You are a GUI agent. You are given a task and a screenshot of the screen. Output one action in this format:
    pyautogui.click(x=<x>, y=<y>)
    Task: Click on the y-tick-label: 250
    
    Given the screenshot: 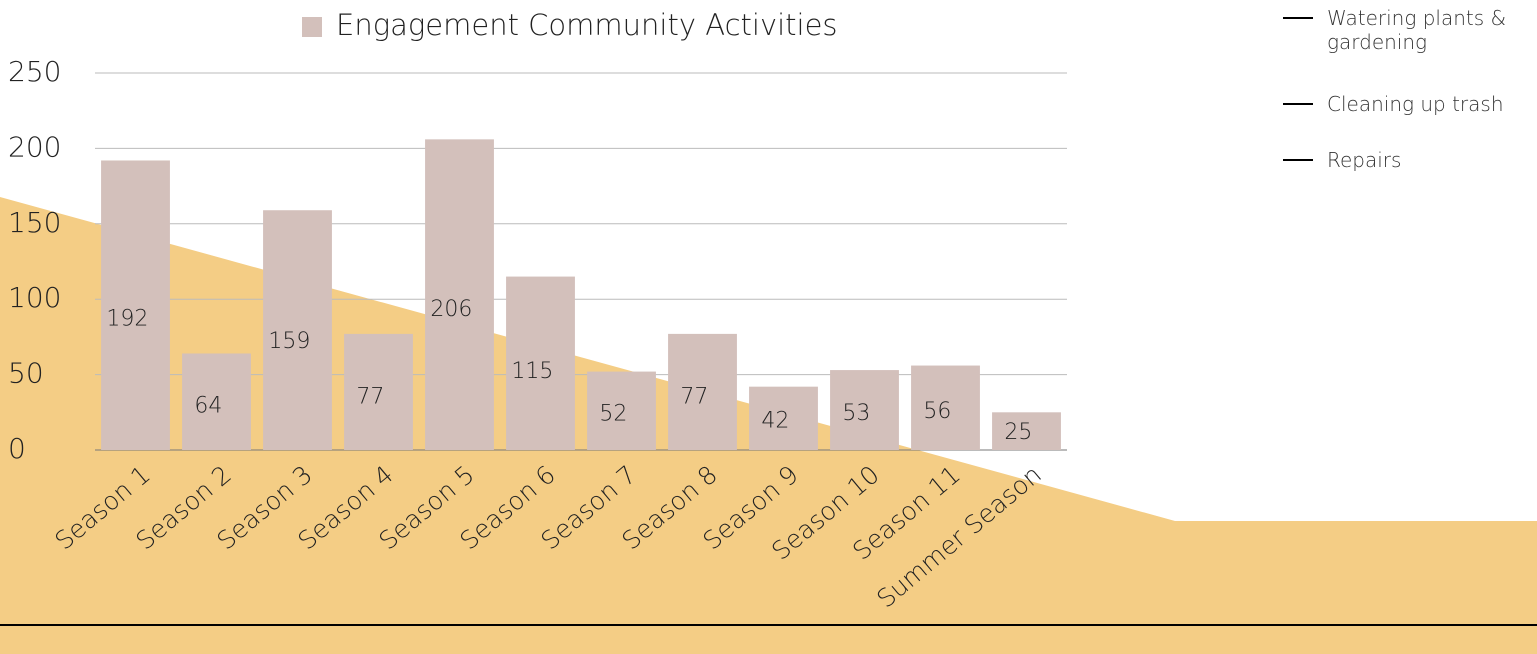 What is the action you would take?
    pyautogui.click(x=34, y=71)
    